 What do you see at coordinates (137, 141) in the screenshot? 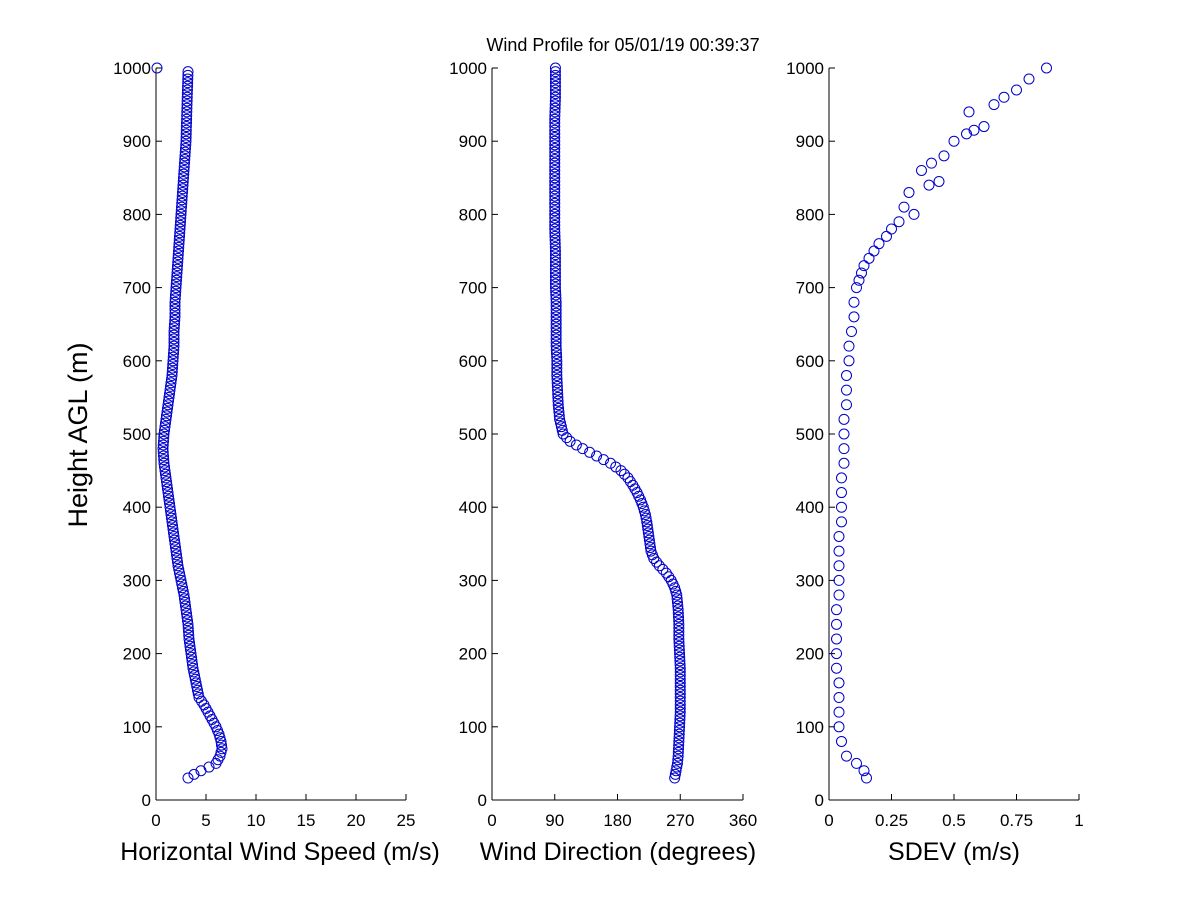
I see `speed-ytick-label: 900` at bounding box center [137, 141].